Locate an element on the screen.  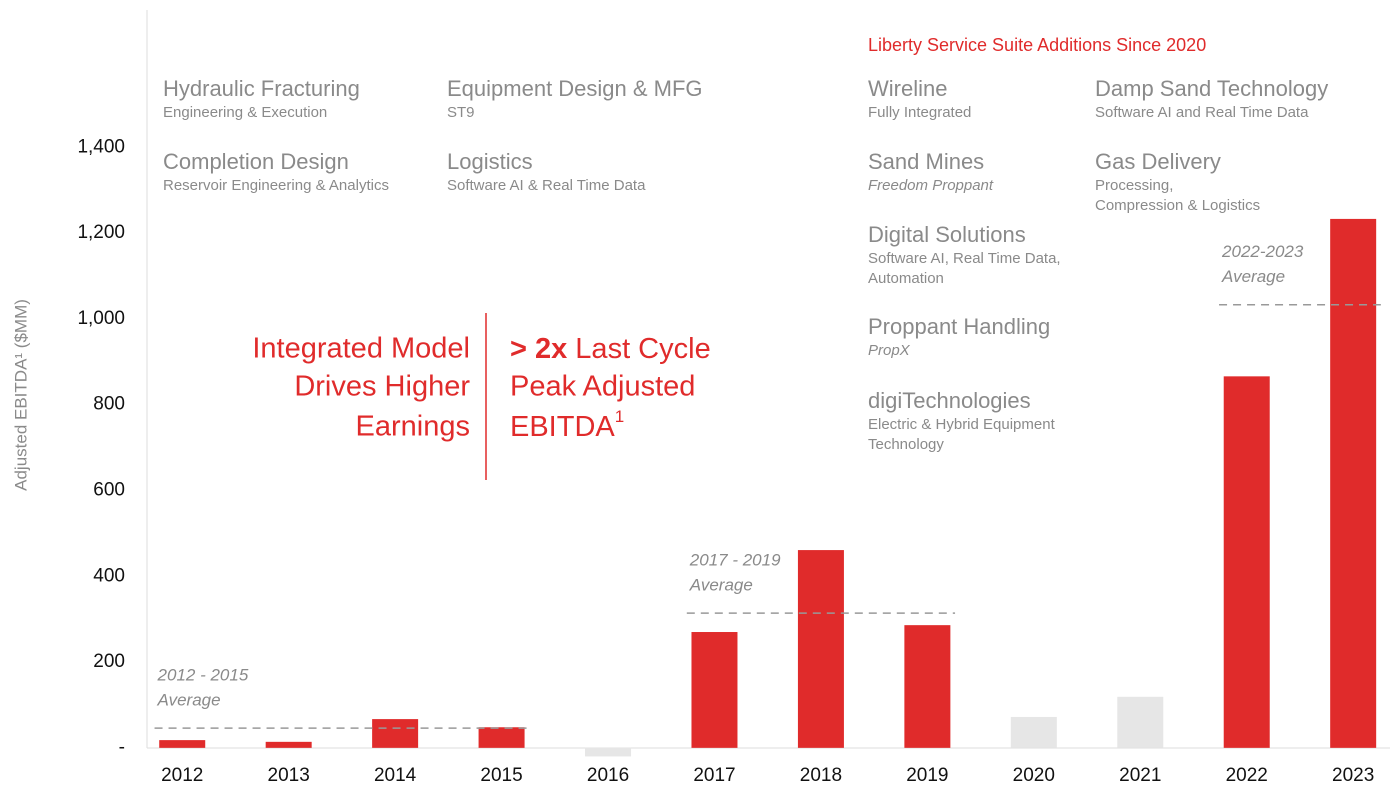
x-tick-label: 2022 is located at coordinates (1247, 775).